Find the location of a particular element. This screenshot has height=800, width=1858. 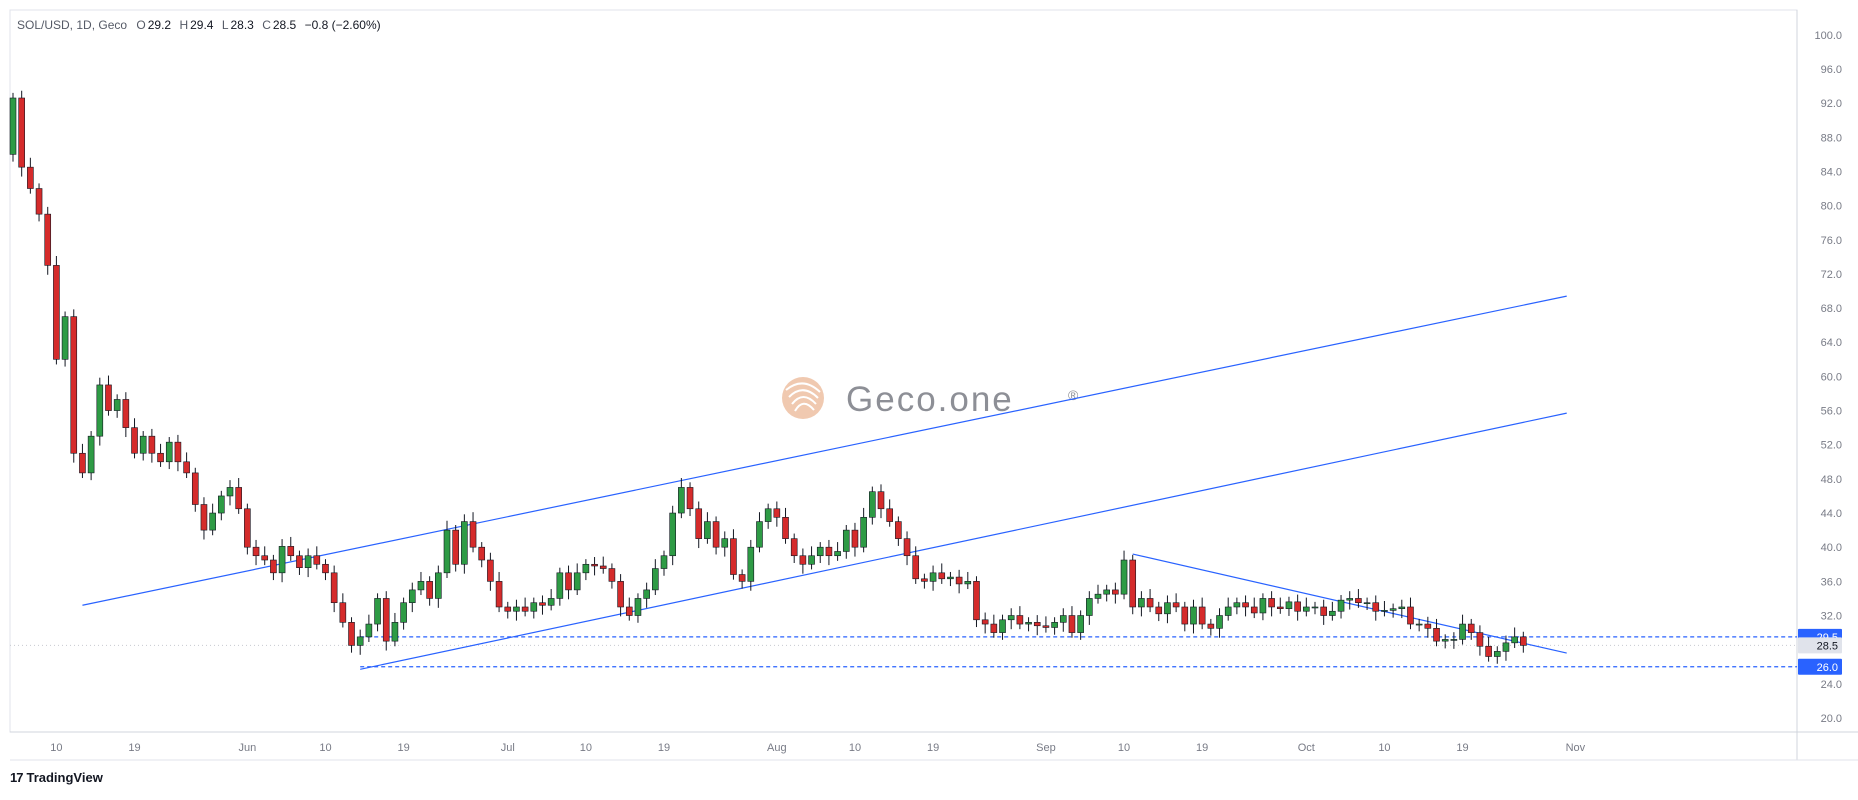

price-tag-label: 26.0 is located at coordinates (1827, 668).